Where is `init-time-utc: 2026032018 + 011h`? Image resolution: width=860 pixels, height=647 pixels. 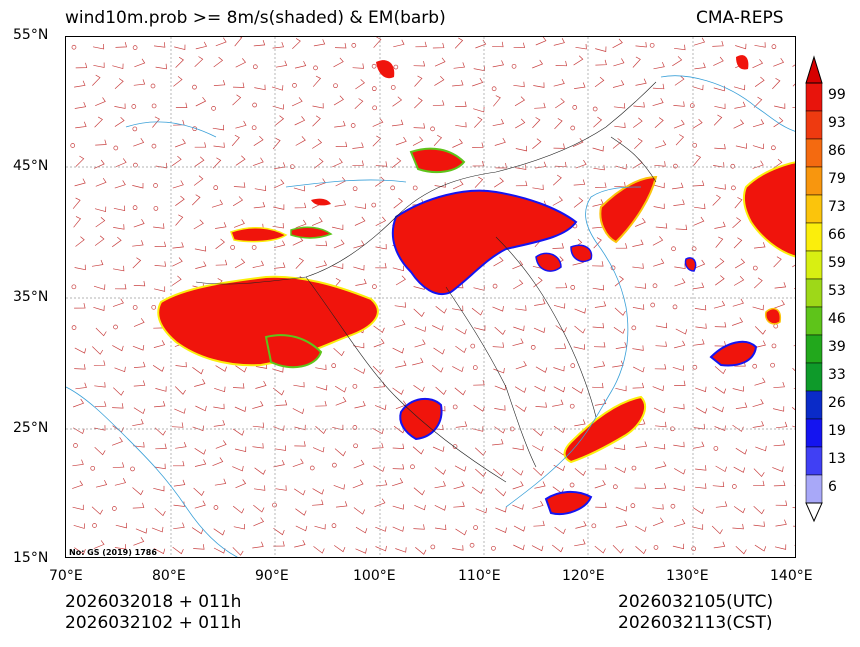
init-time-utc: 2026032018 + 011h is located at coordinates (153, 602).